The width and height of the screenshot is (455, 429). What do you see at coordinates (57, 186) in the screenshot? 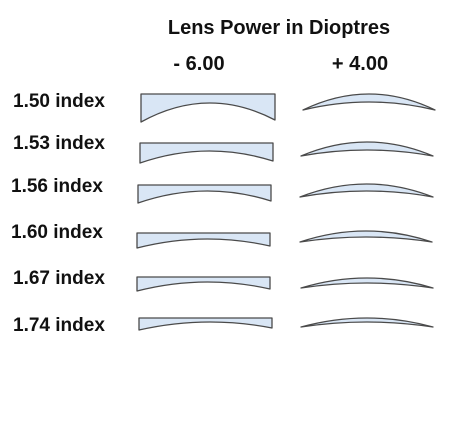
I see `row-label-1-56: 1.56 index` at bounding box center [57, 186].